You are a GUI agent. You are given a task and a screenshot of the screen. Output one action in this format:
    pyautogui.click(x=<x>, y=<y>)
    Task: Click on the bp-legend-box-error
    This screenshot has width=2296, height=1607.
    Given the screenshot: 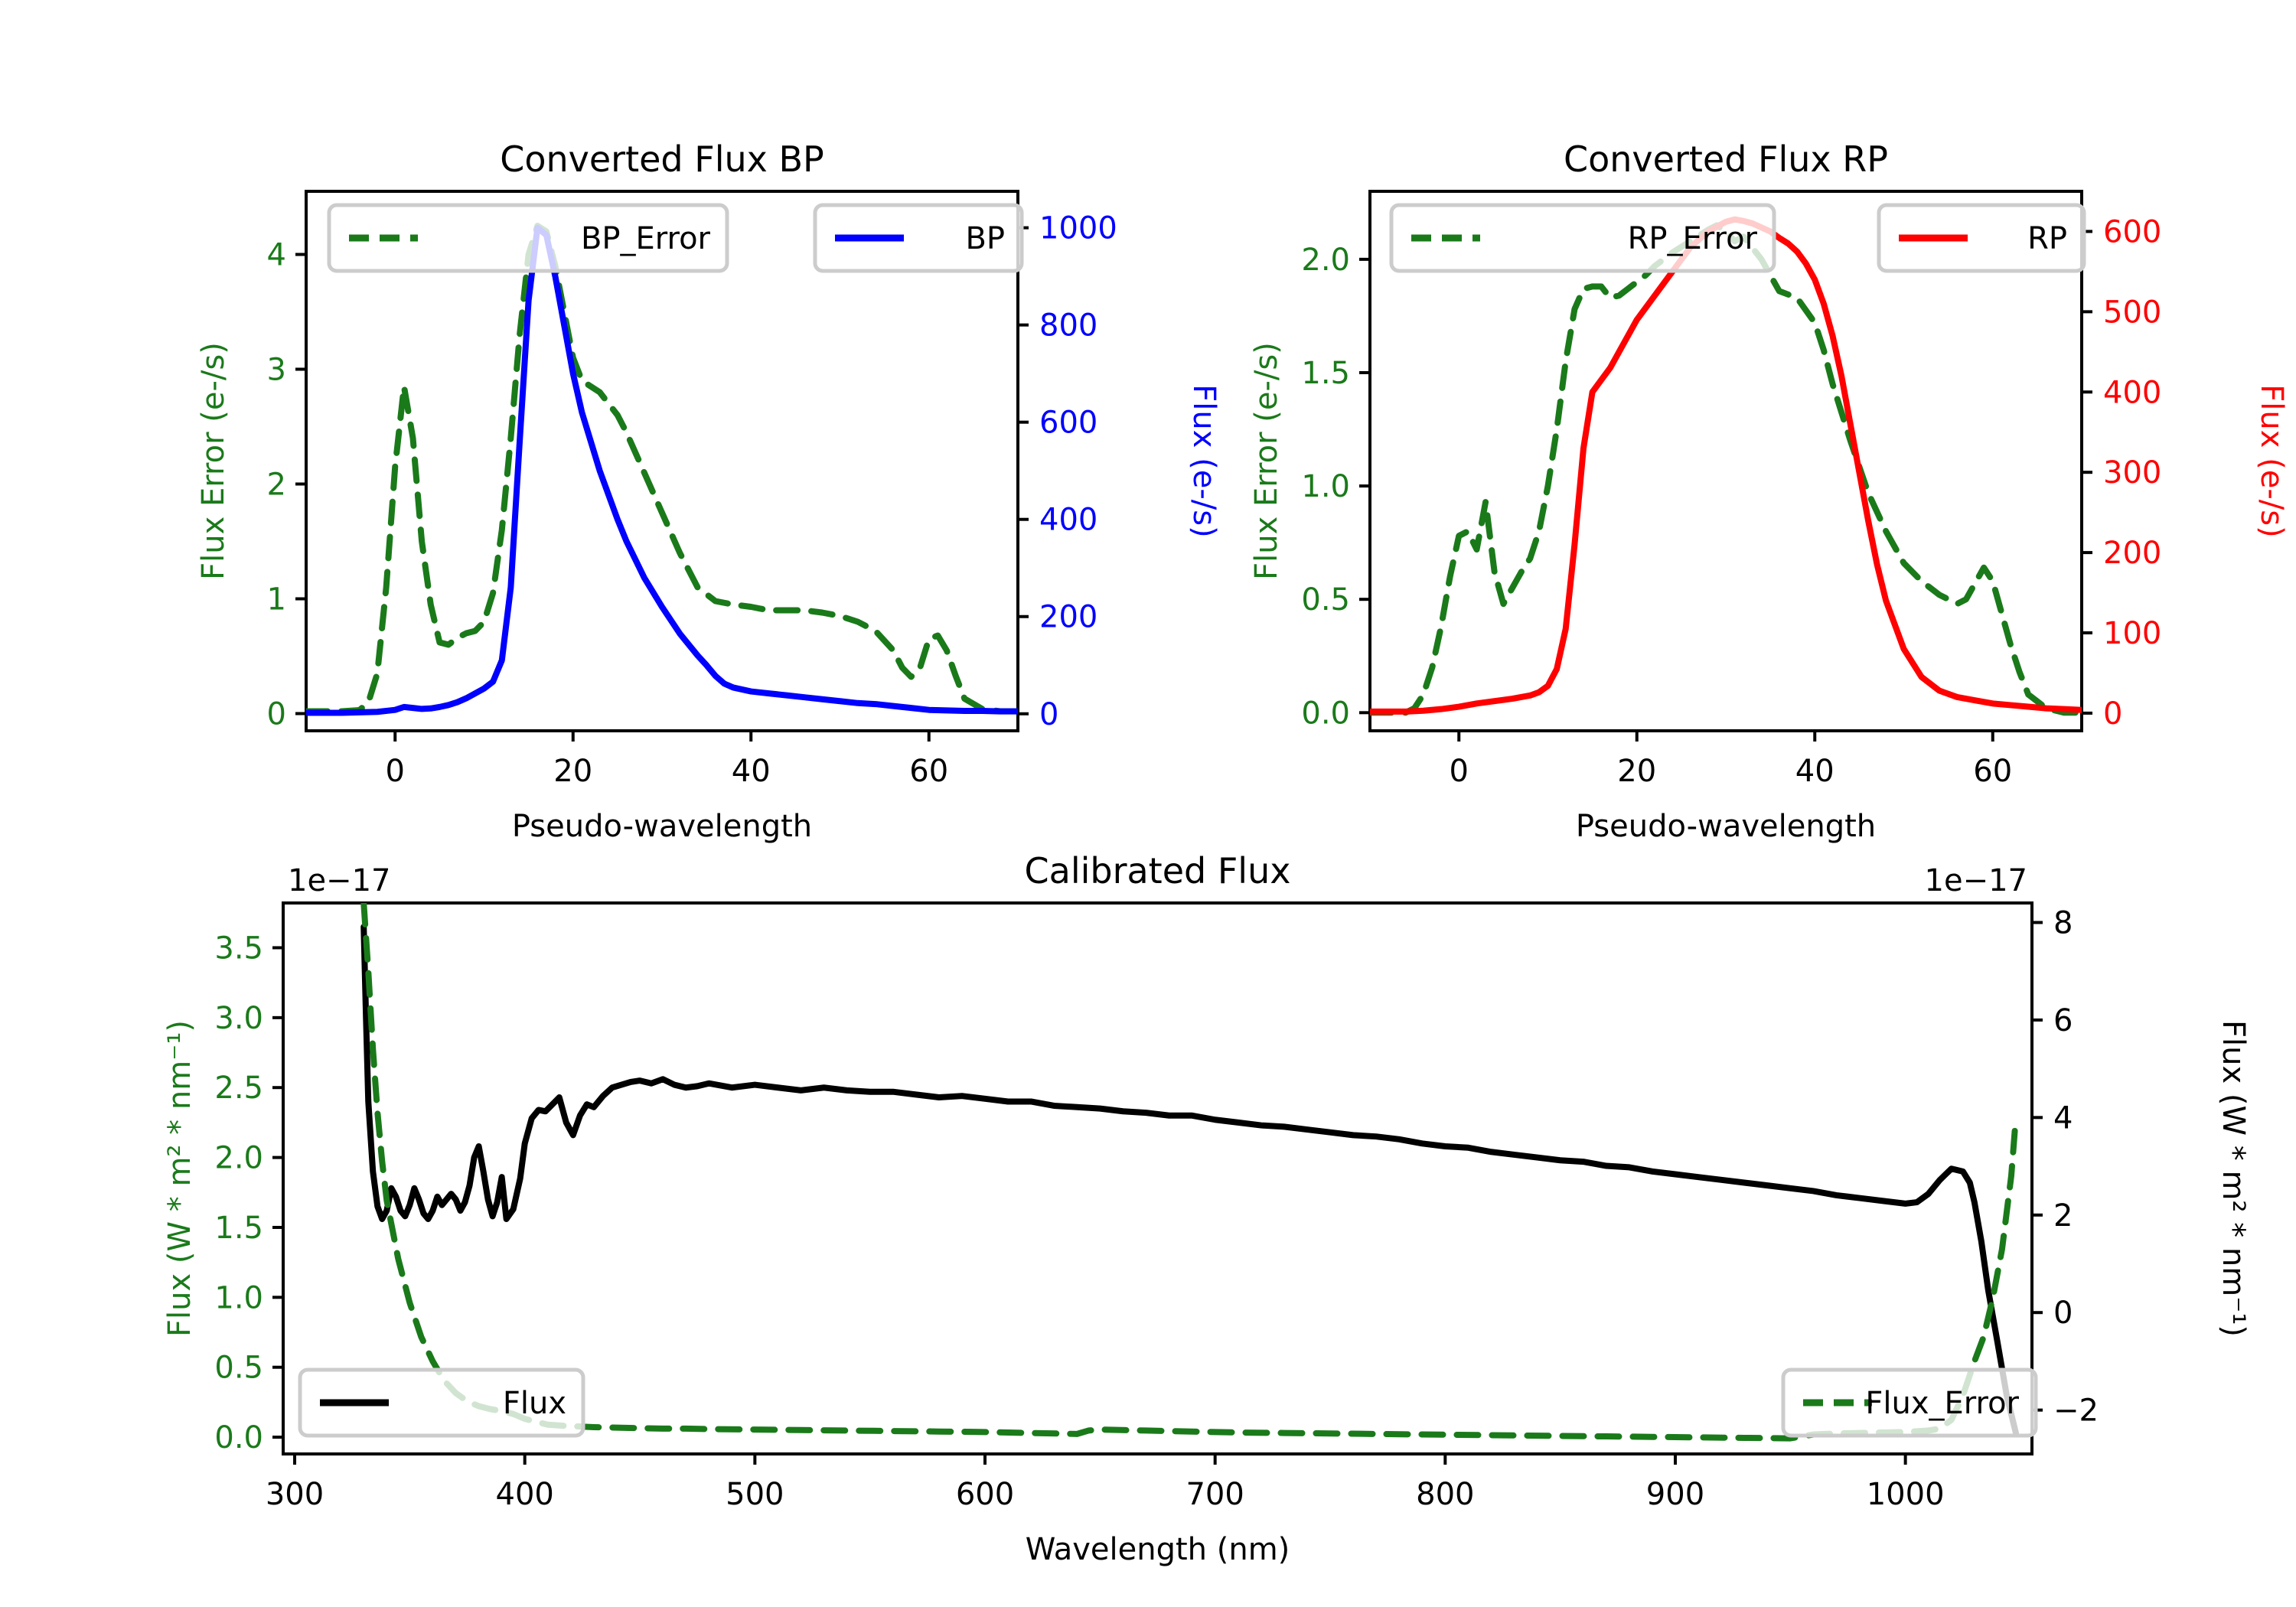 What is the action you would take?
    pyautogui.click(x=528, y=238)
    